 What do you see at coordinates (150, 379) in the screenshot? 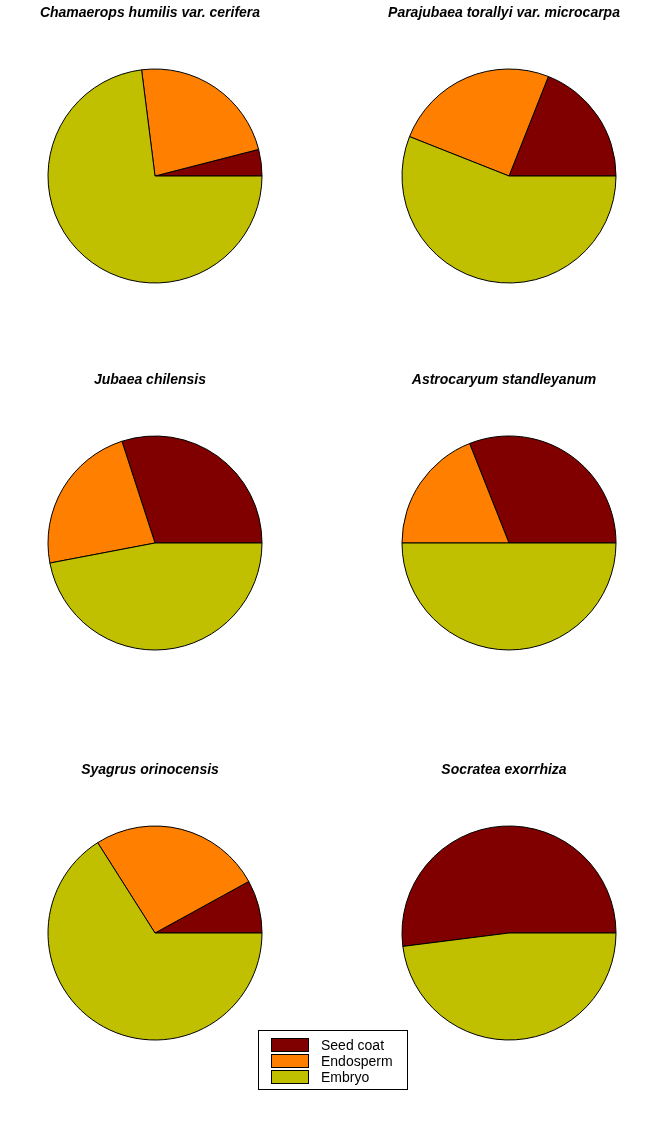
I see `chart-title: Jubaea chilensis` at bounding box center [150, 379].